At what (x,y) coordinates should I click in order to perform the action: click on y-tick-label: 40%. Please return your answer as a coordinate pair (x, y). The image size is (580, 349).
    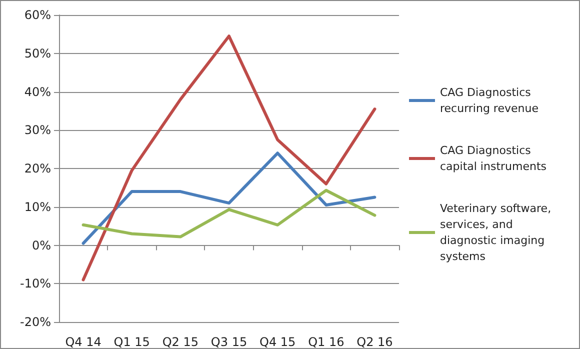
    Looking at the image, I should click on (37, 91).